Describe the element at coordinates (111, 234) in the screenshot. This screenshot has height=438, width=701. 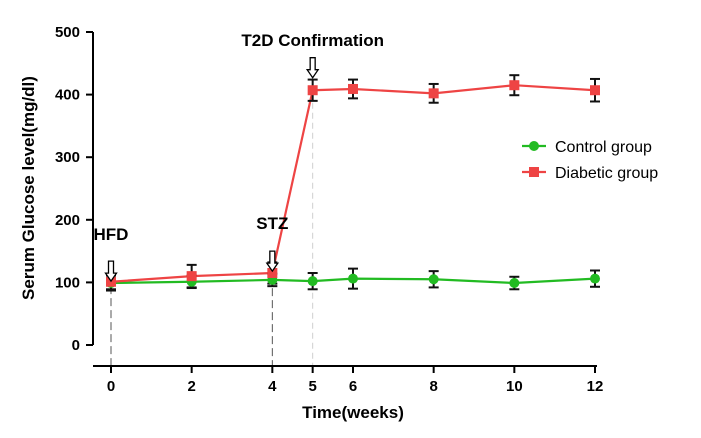
I see `annotation-label: HFD` at that location.